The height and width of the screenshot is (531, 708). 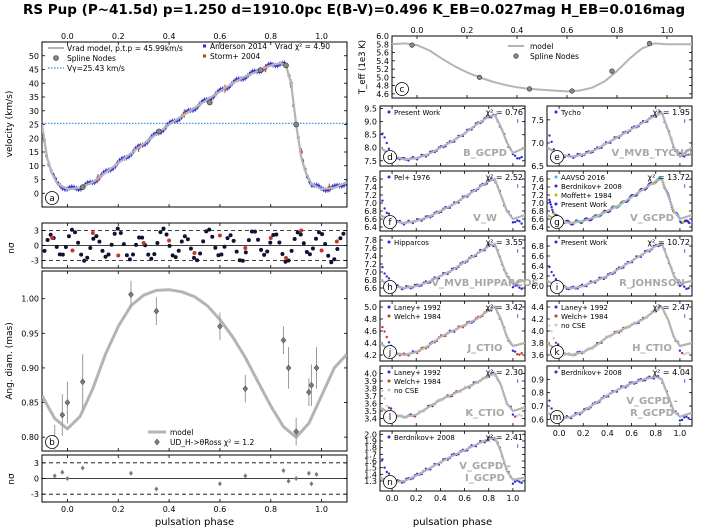 I want to click on V_W-ytick-label: 6.4, so click(x=370, y=227).